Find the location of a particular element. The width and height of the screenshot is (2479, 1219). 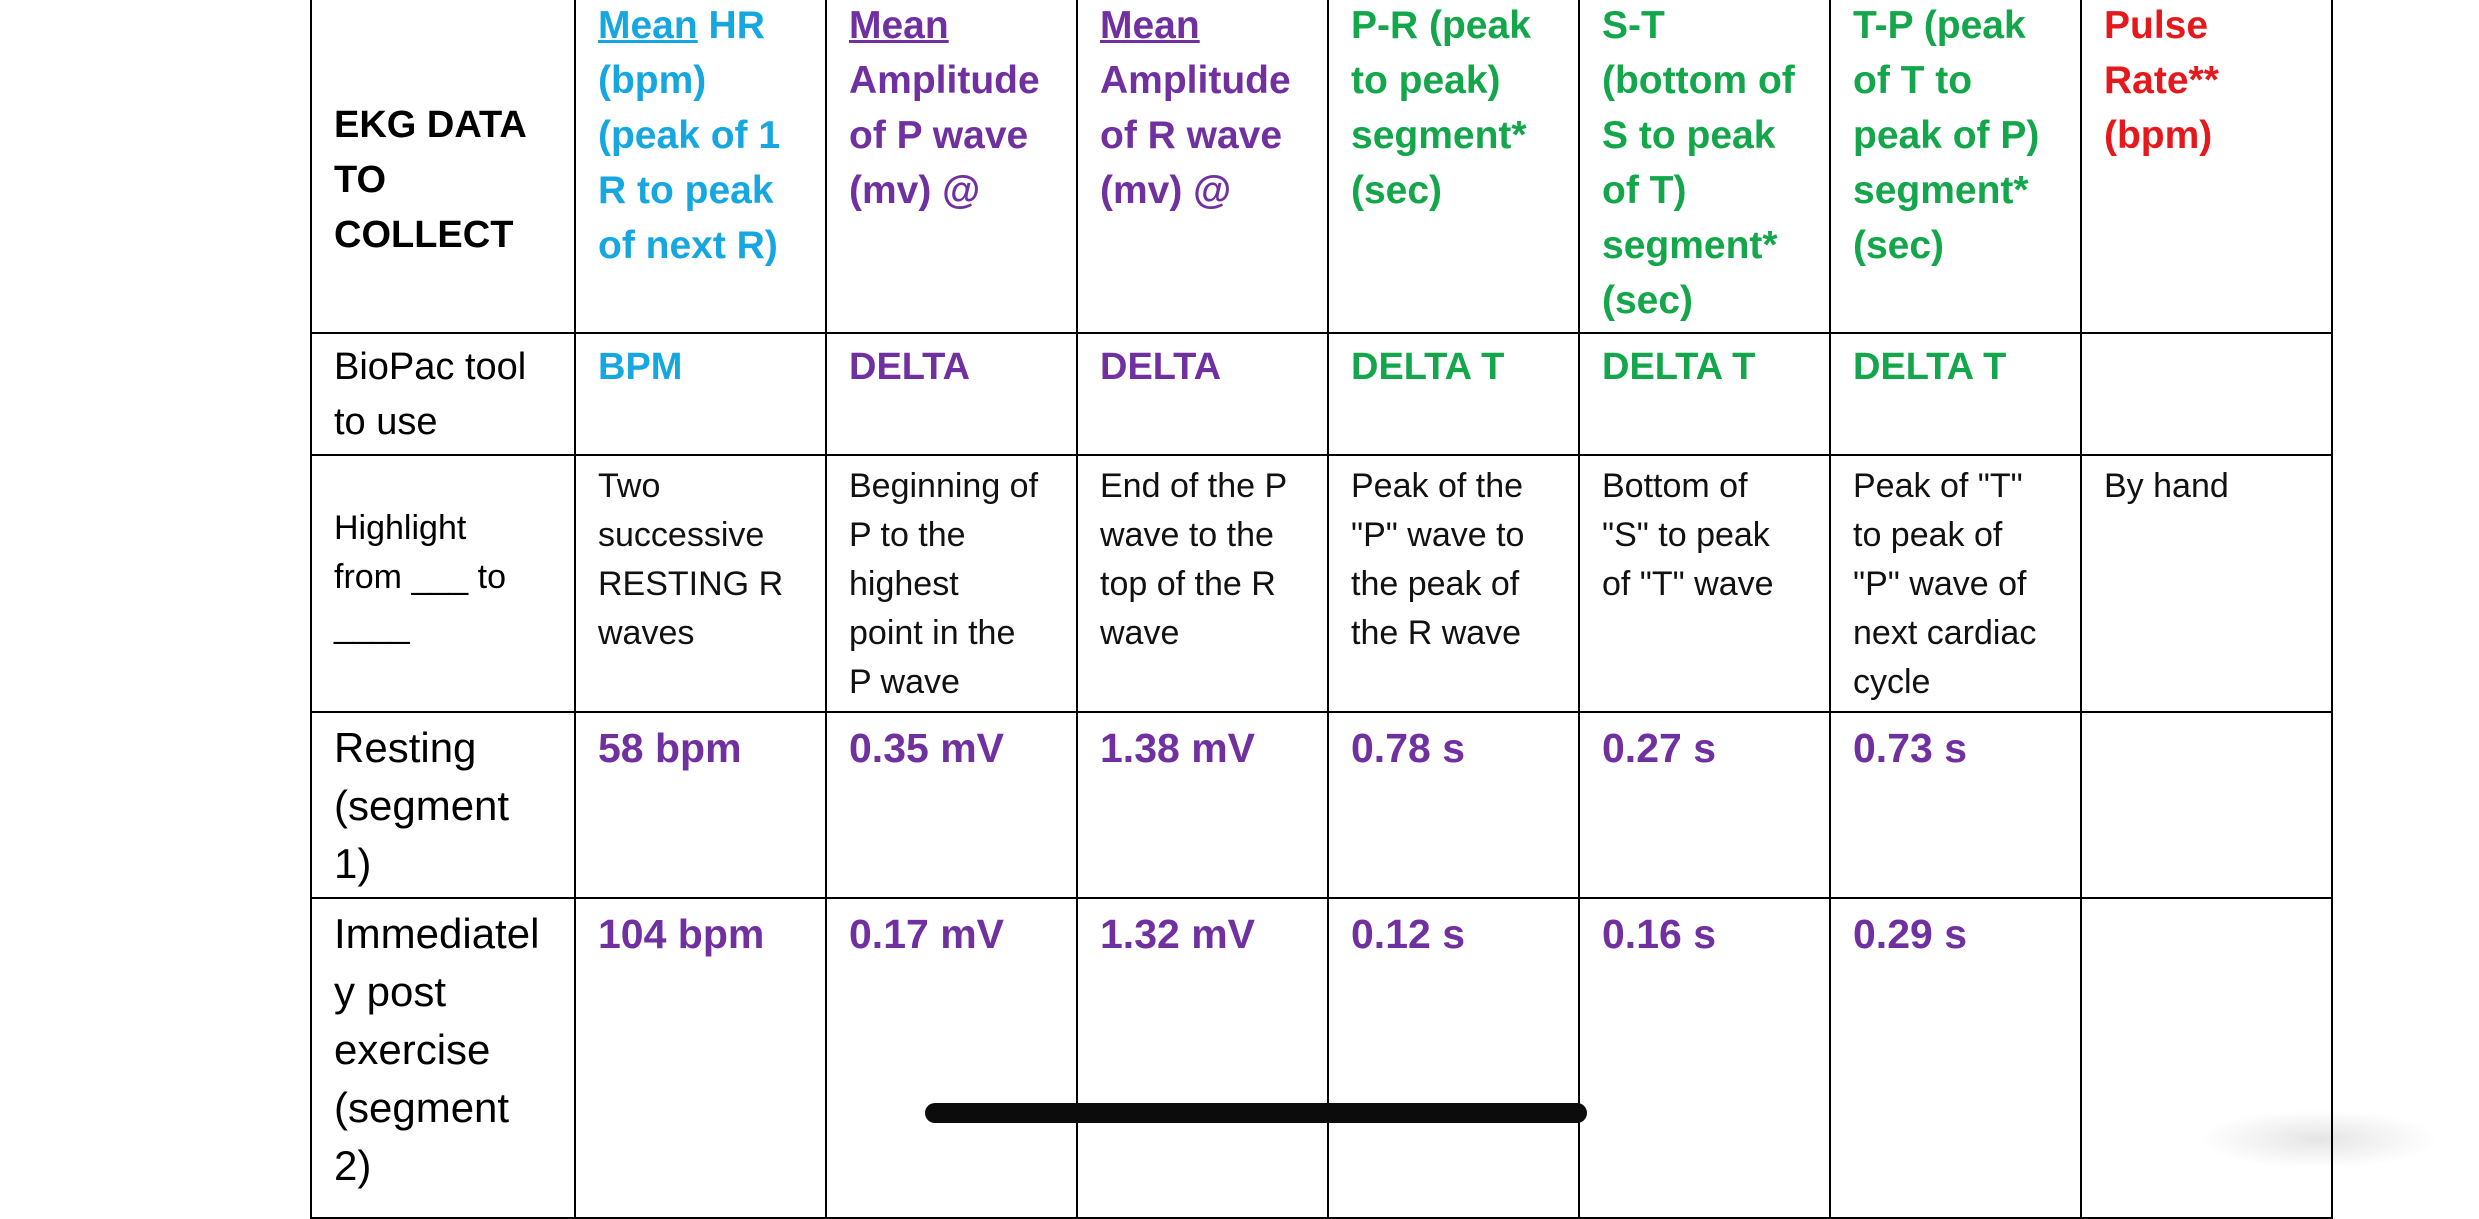

post-p-amplitude-value: 0.17 mV is located at coordinates (951, 1058).